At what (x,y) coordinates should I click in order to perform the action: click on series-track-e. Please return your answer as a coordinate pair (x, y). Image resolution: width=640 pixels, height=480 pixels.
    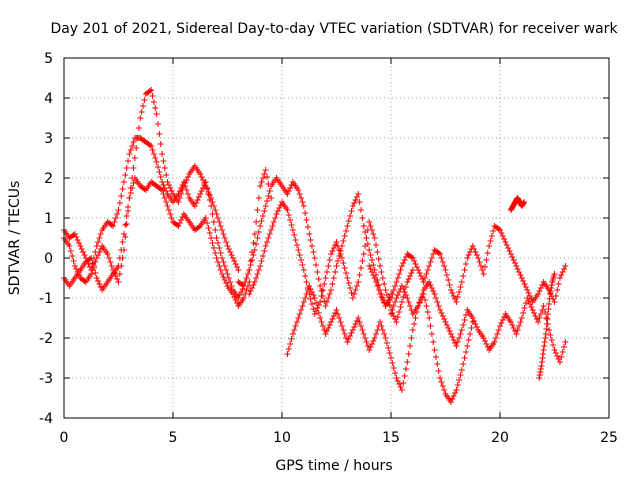
    Looking at the image, I should click on (331, 262).